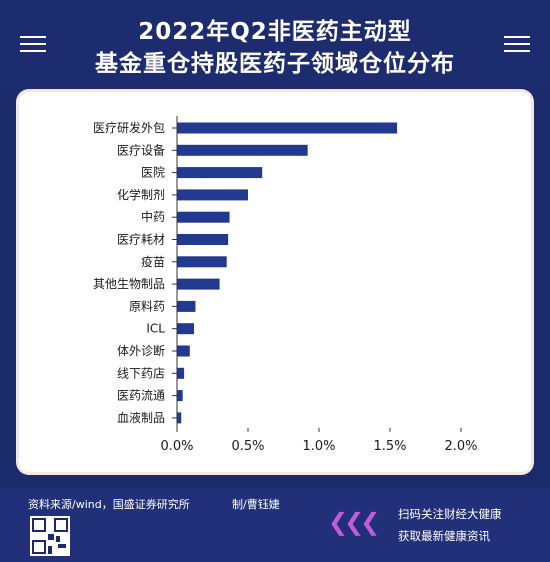 The height and width of the screenshot is (562, 550). I want to click on category-label: 医院, so click(153, 173).